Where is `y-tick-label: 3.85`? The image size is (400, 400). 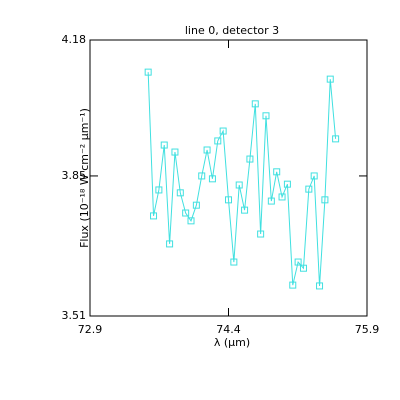
y-tick-label: 3.85 is located at coordinates (74, 175).